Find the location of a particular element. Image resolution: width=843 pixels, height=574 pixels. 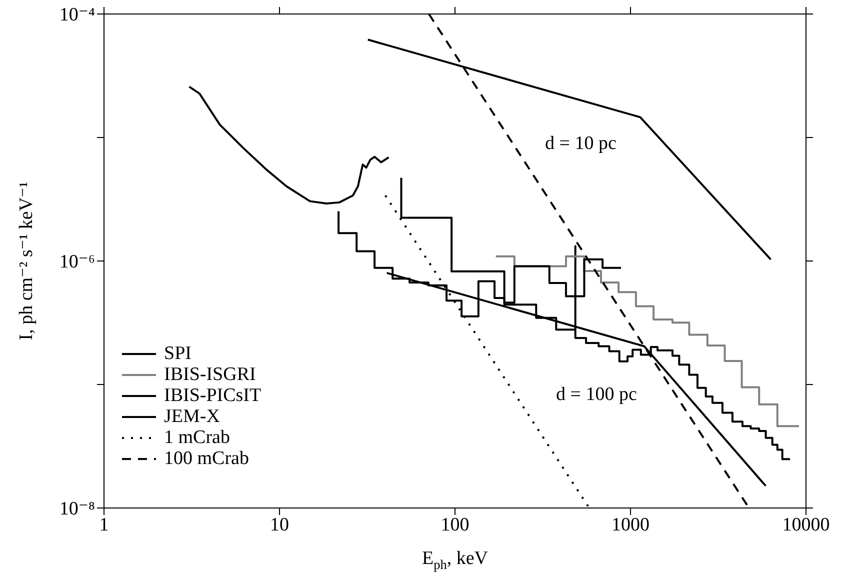

legend-label: 1 mCrab is located at coordinates (197, 437).